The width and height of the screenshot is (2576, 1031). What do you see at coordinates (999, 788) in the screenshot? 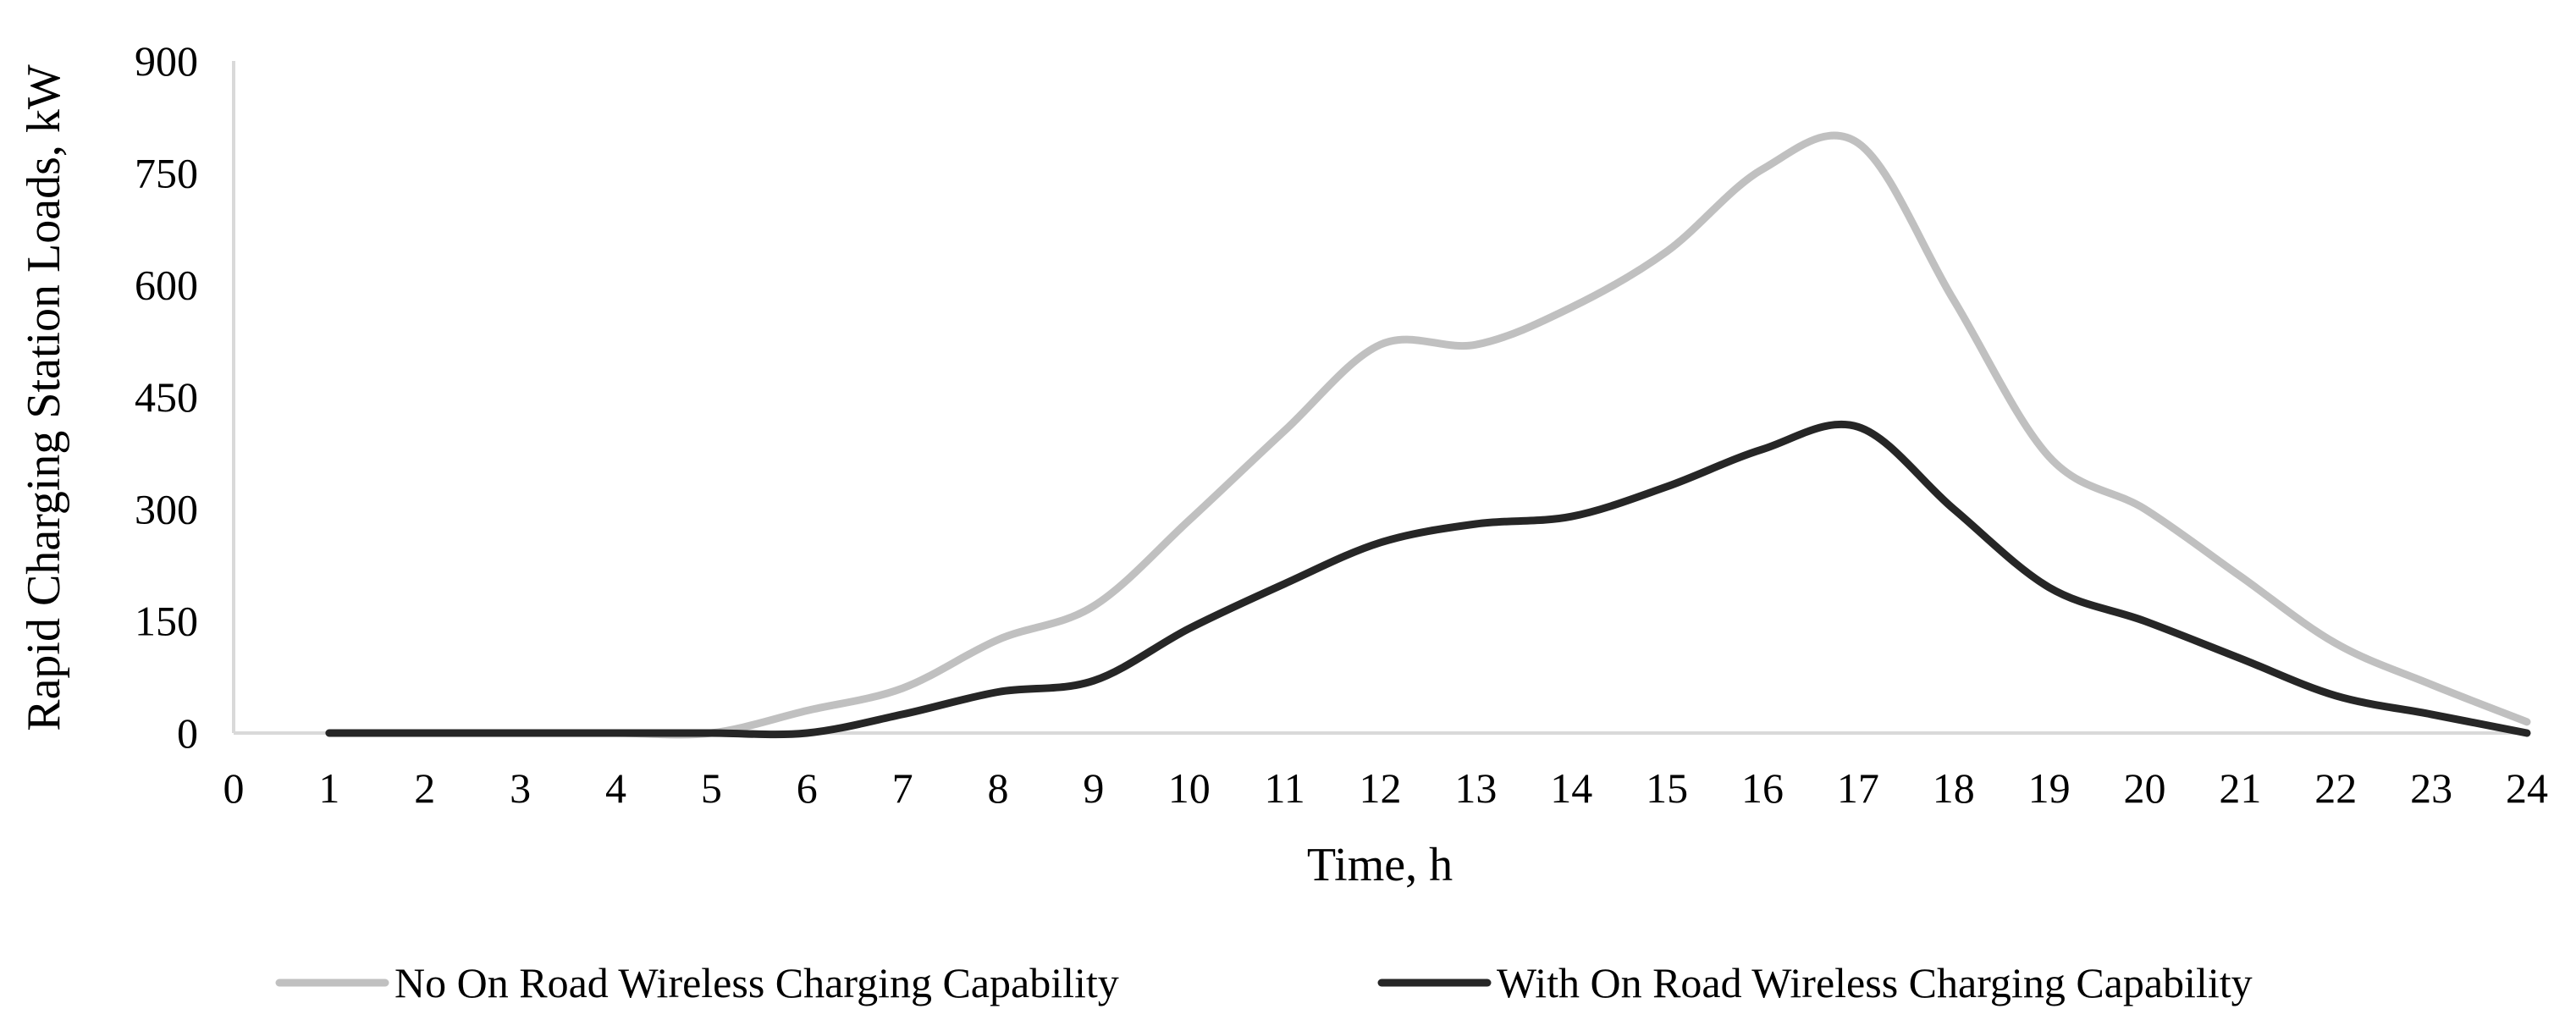
I see `x-tick-label: 8` at bounding box center [999, 788].